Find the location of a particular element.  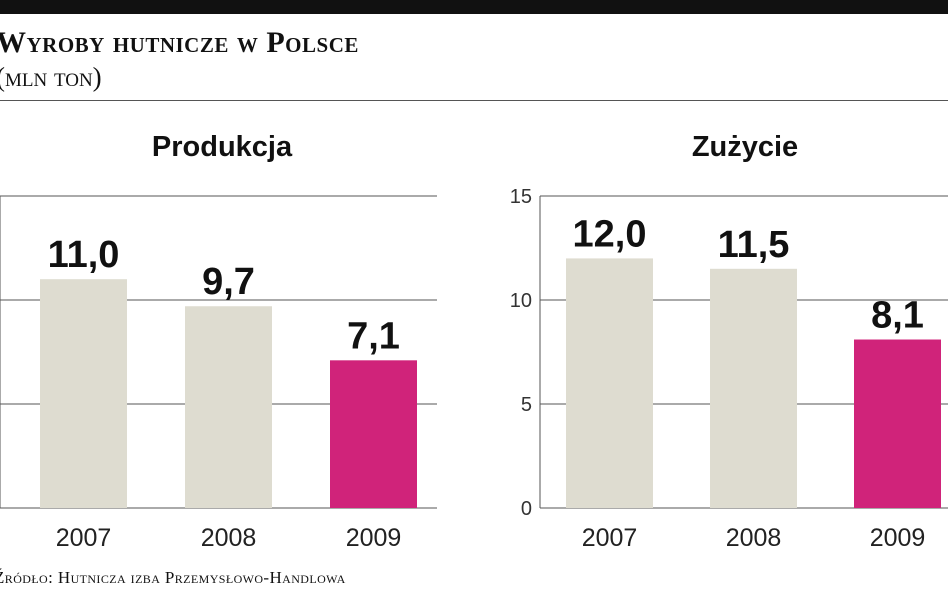

bar-value-label: 9,7 is located at coordinates (228, 282).